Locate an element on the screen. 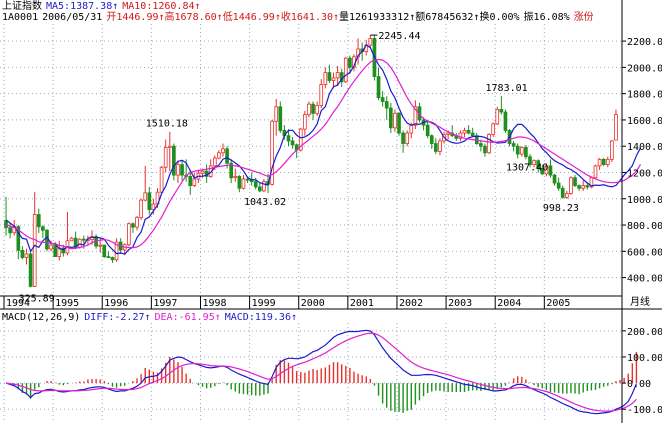  macd-ytick-label: -100.00 is located at coordinates (644, 410).